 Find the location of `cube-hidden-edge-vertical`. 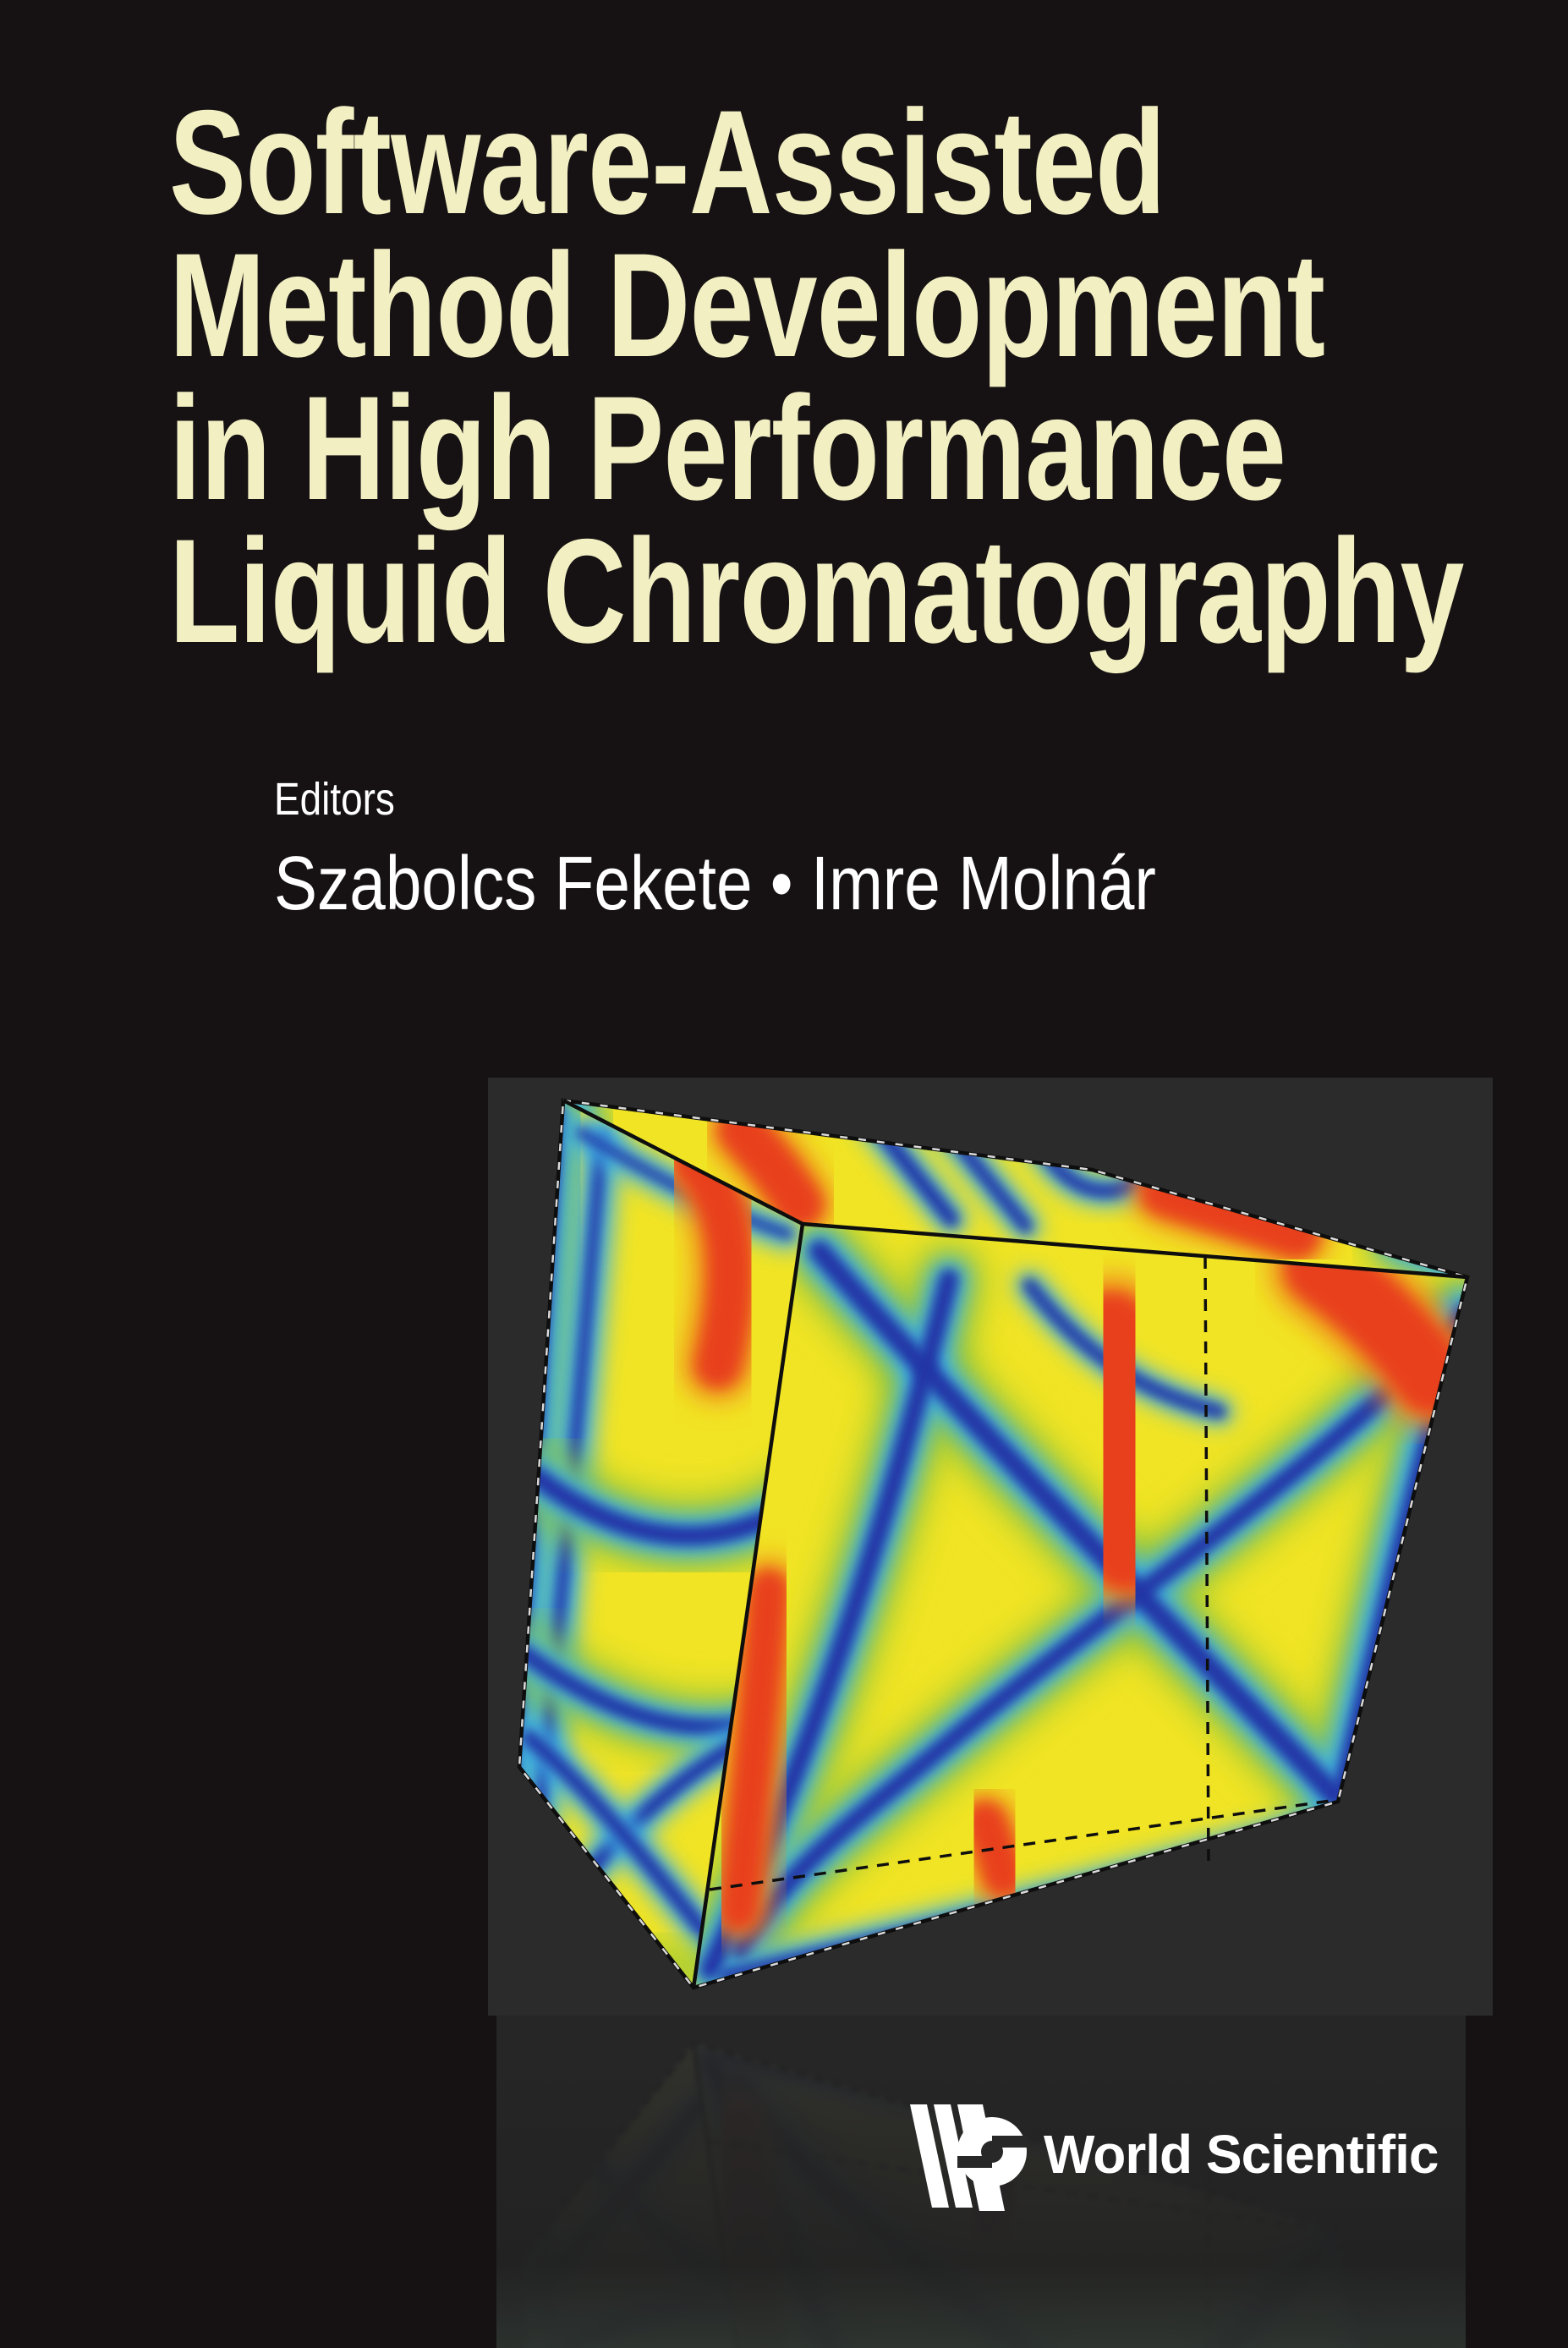

cube-hidden-edge-vertical is located at coordinates (1206, 1561).